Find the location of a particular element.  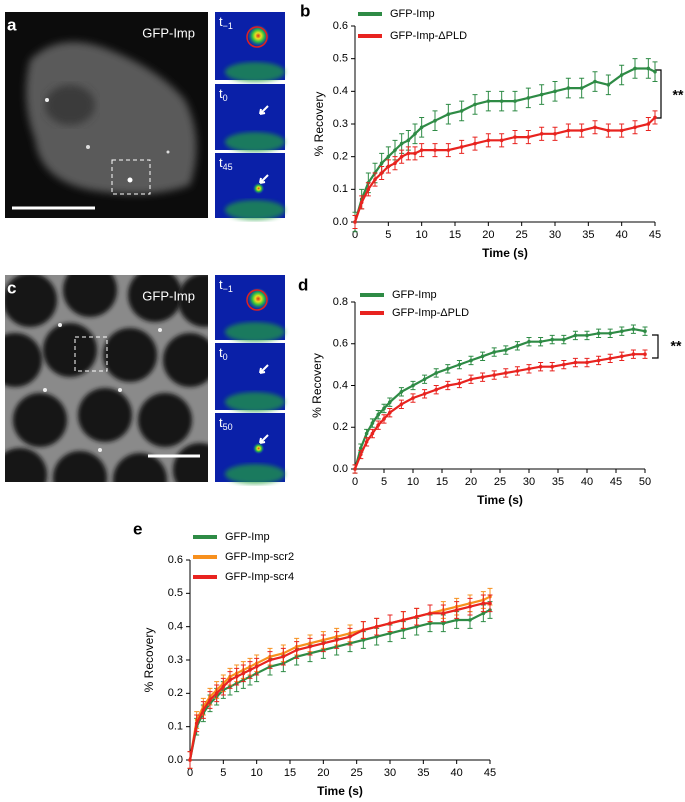

micrograph-a is located at coordinates (106, 115).